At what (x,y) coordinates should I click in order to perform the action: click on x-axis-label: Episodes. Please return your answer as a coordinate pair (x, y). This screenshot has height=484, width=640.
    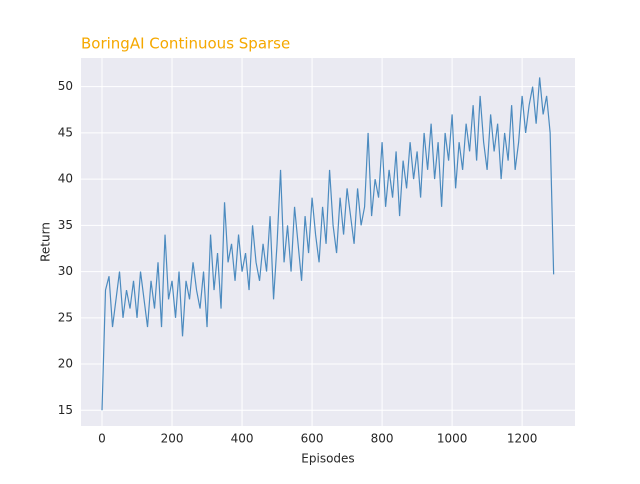
    Looking at the image, I should click on (327, 459).